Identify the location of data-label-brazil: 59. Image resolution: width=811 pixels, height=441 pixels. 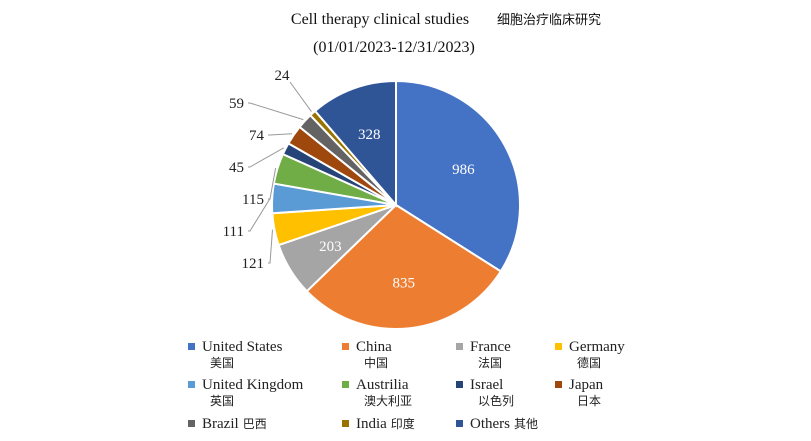
(236, 104).